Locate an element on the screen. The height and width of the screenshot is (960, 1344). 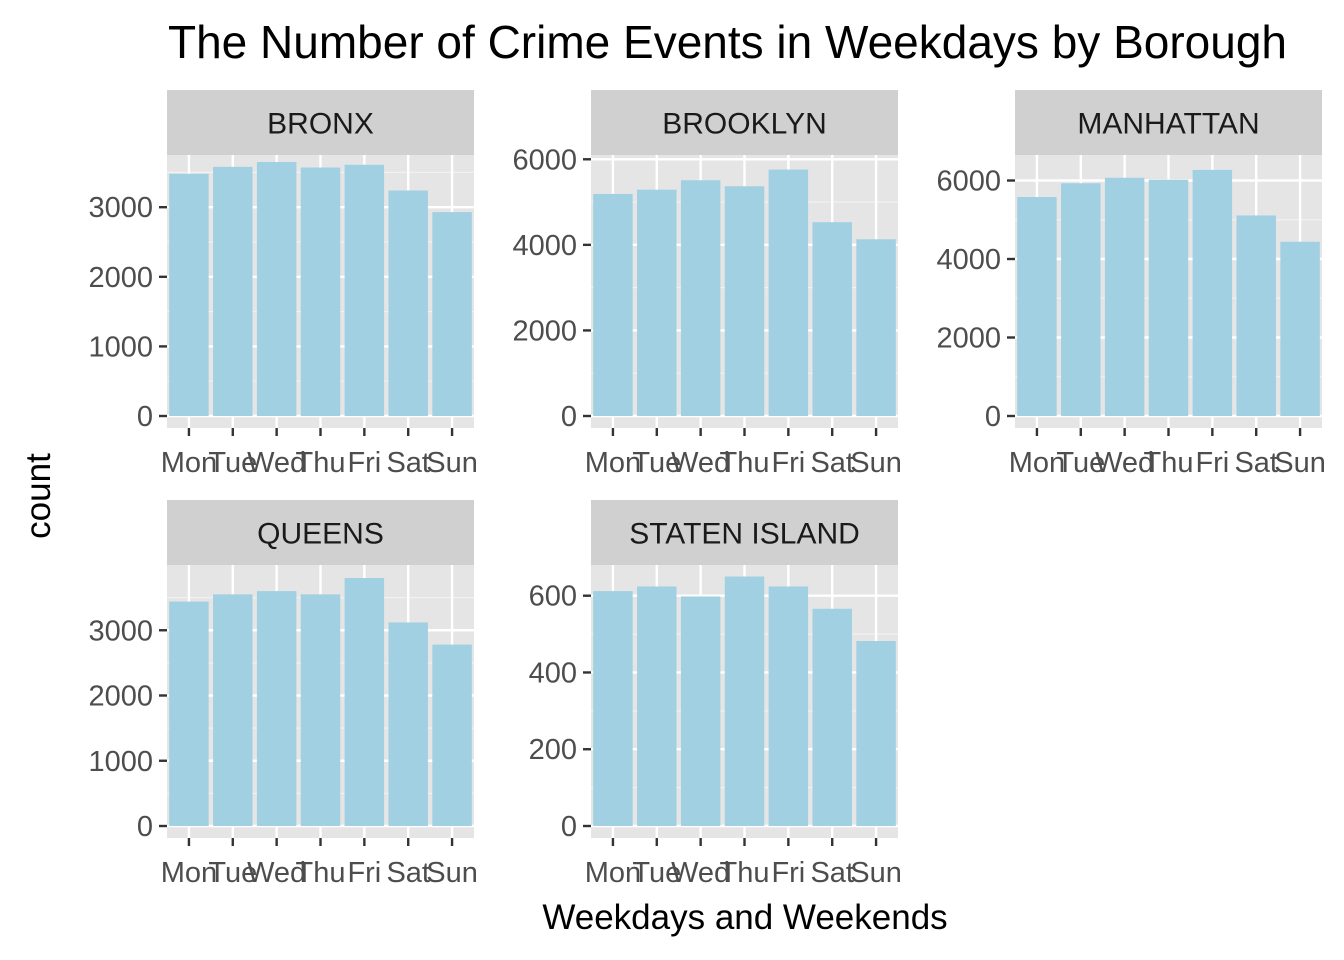
y-tick-label: 200 is located at coordinates (553, 750).